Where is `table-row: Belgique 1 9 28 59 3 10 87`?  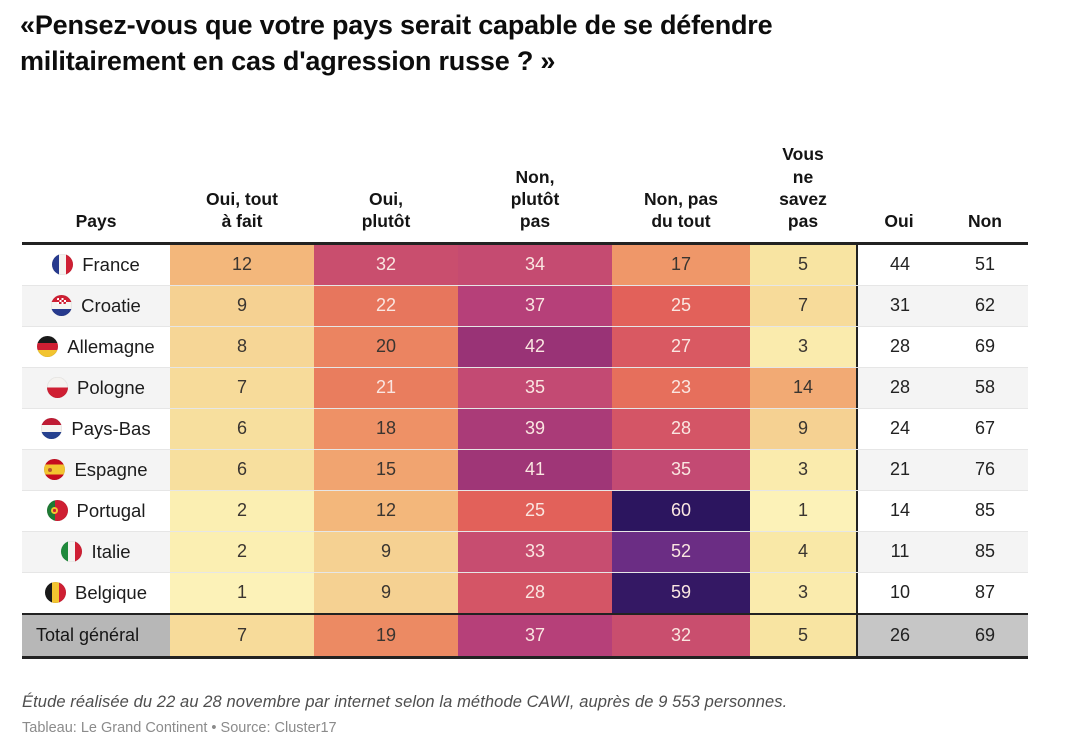 table-row: Belgique 1 9 28 59 3 10 87 is located at coordinates (525, 592).